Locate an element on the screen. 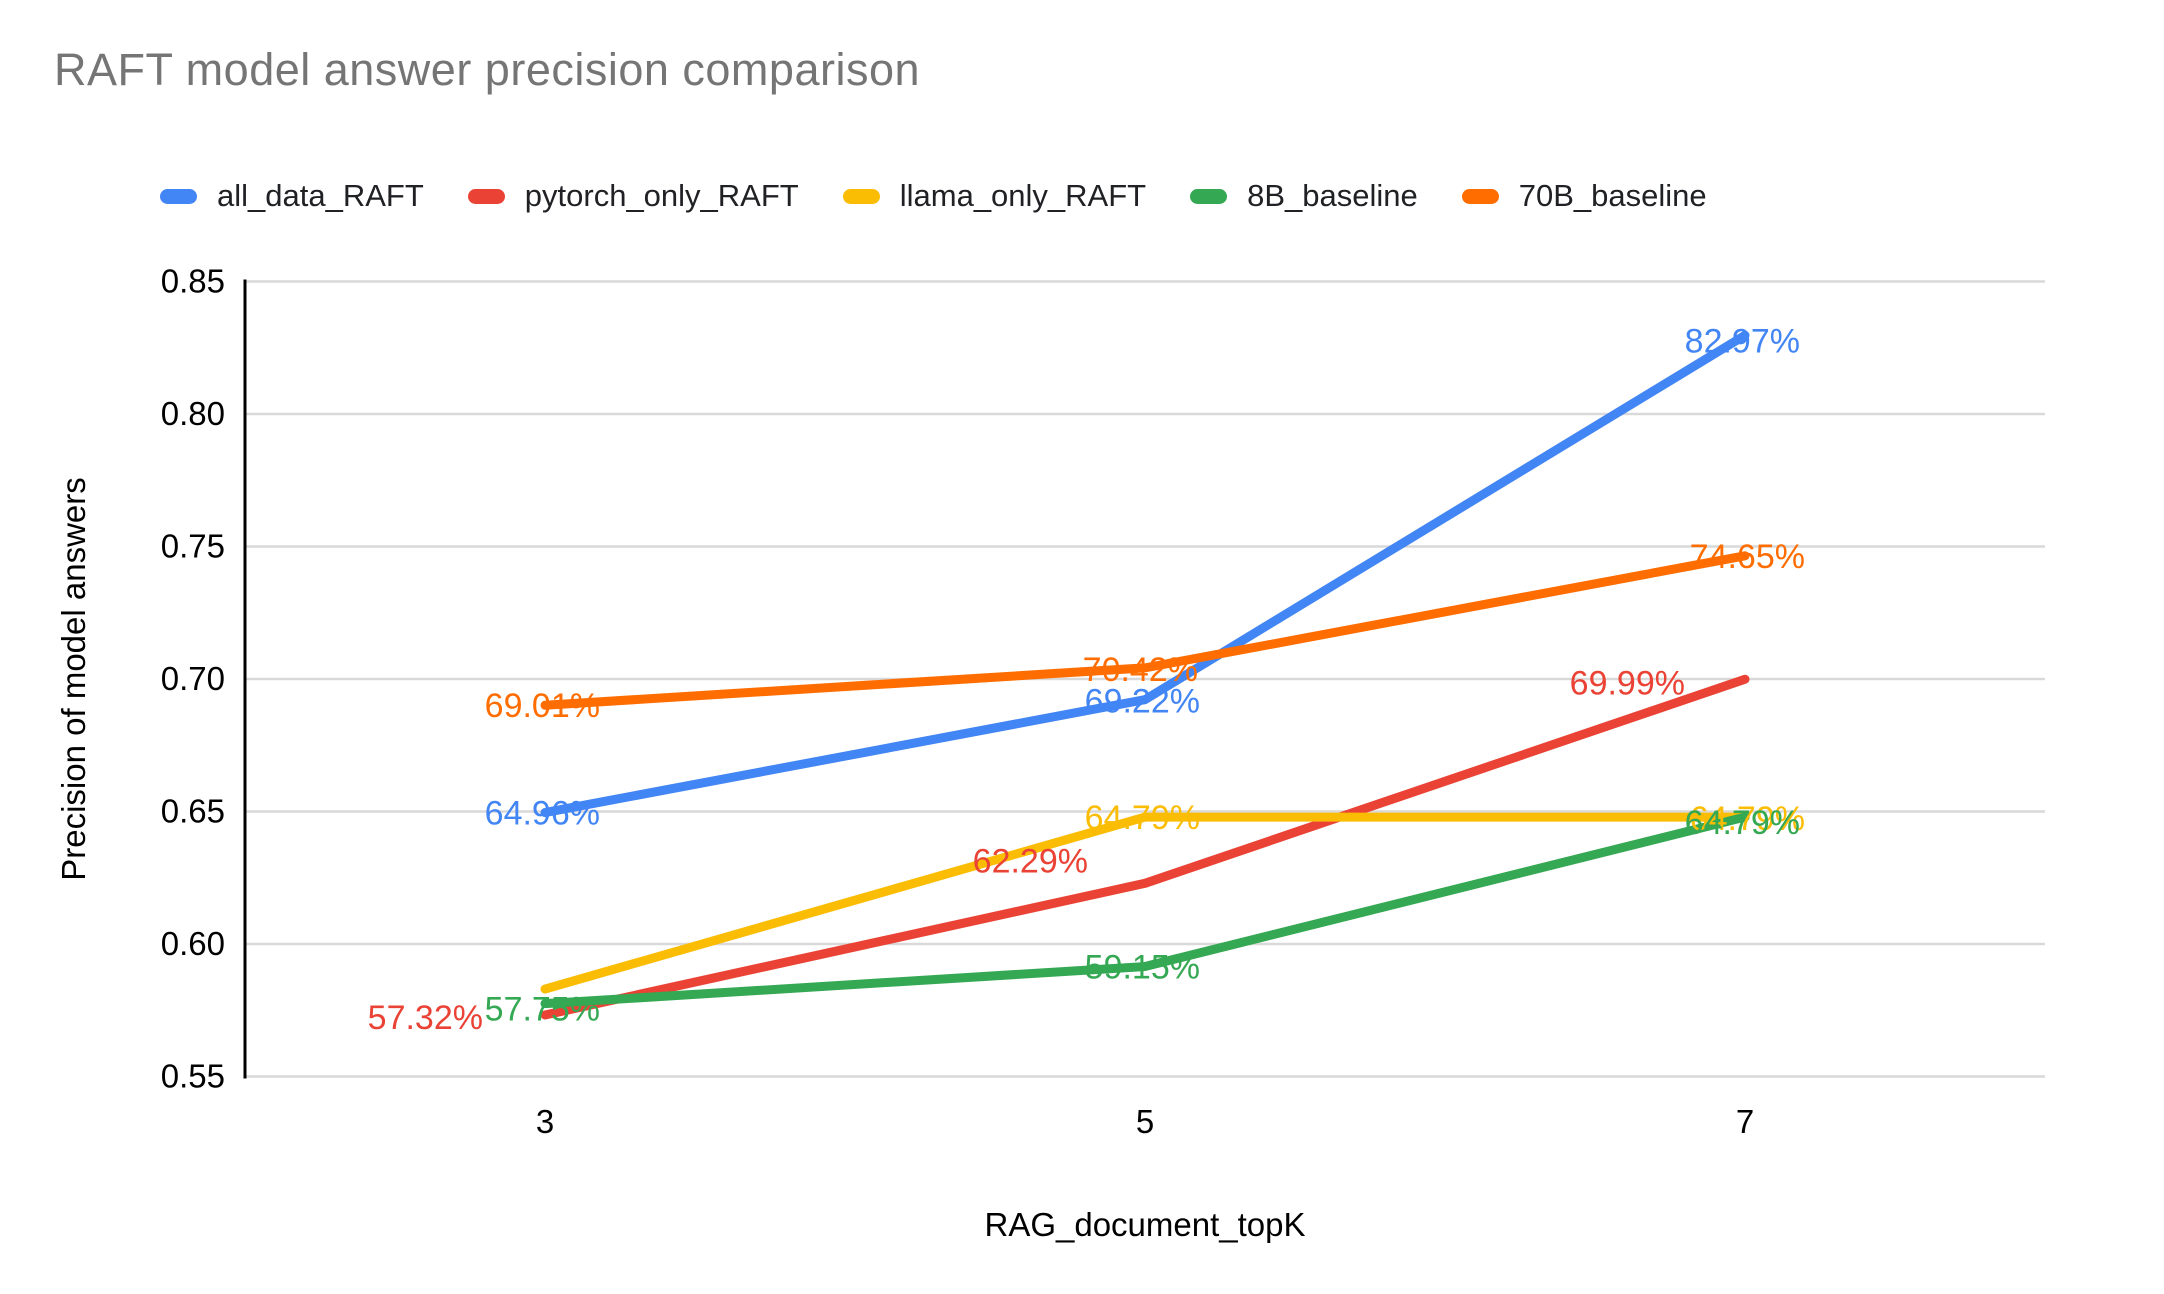  series-line-llama_only_RAFT is located at coordinates (1145, 903).